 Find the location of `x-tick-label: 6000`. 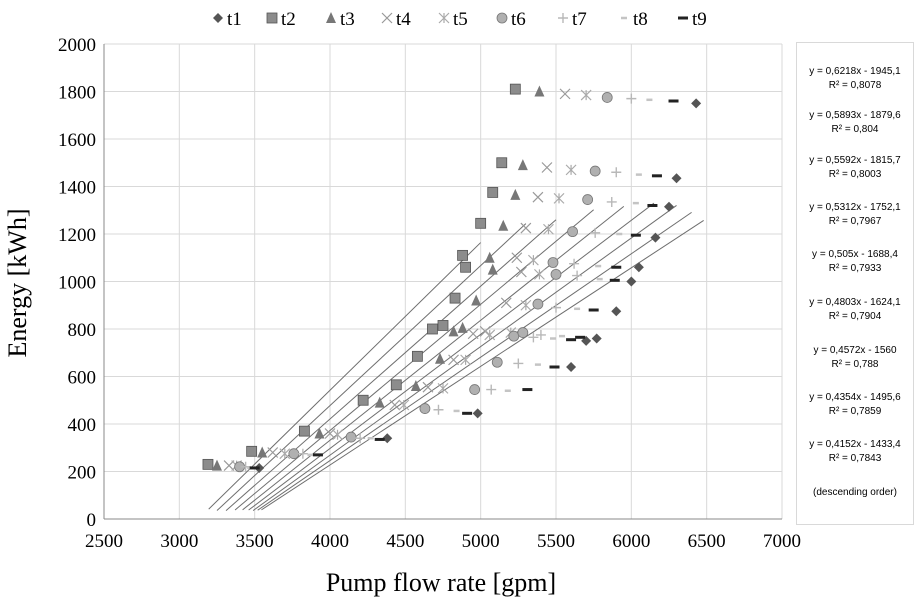

x-tick-label: 6000 is located at coordinates (631, 541).